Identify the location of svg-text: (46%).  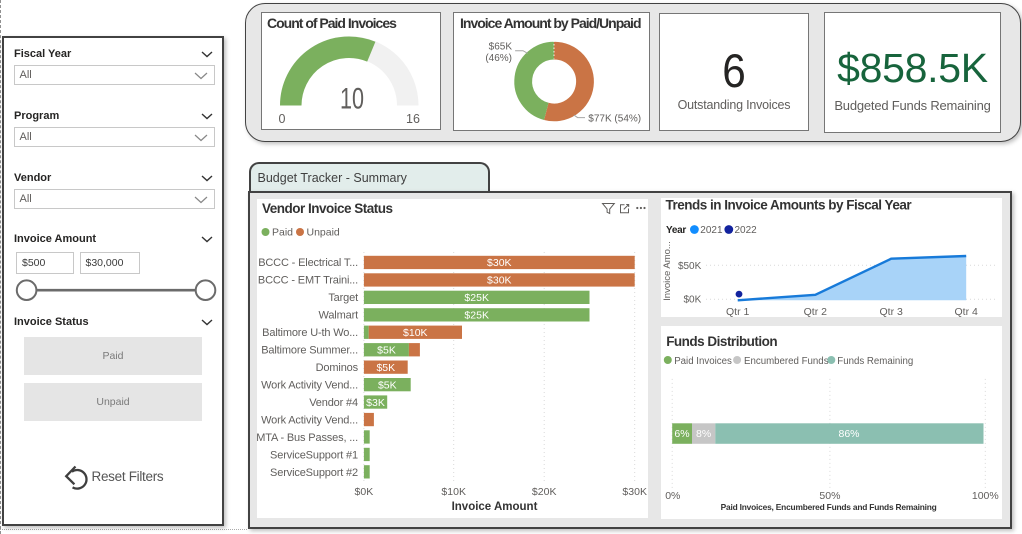
(498, 58).